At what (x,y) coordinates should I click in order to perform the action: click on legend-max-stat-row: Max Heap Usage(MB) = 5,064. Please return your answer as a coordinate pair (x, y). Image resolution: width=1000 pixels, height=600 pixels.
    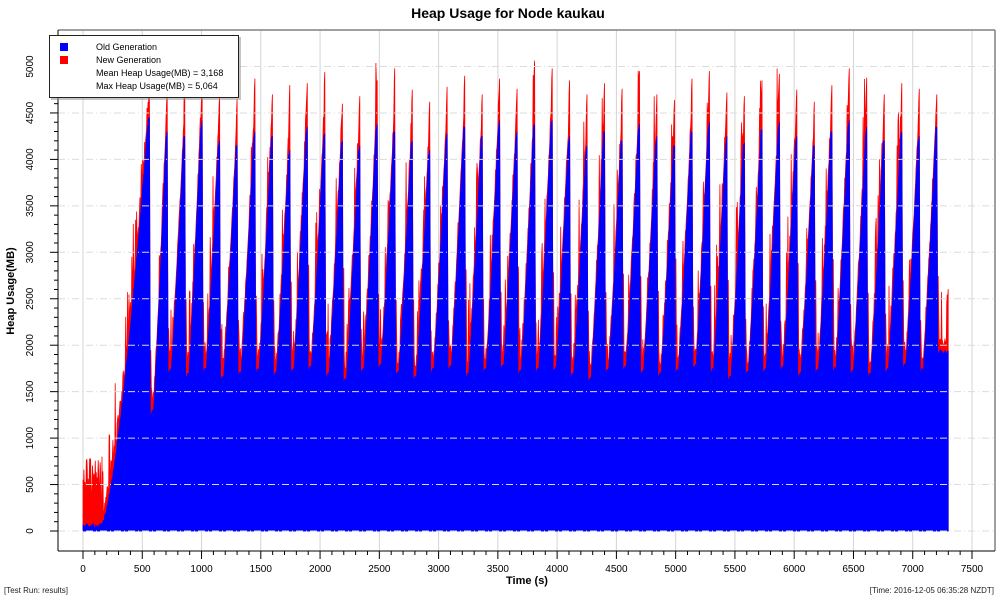
    Looking at the image, I should click on (144, 85).